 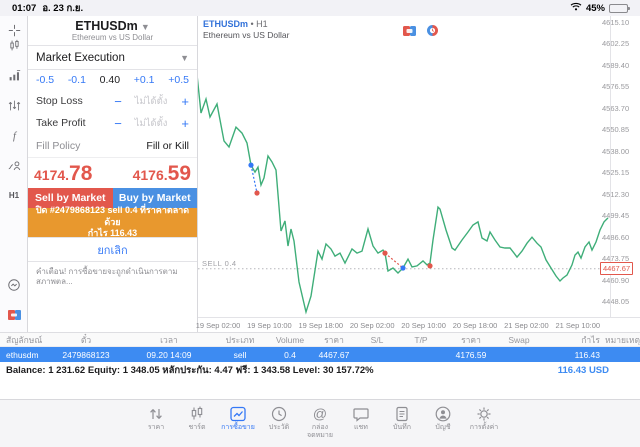 What do you see at coordinates (178, 80) in the screenshot?
I see `volume-inc-large-button: +0.5` at bounding box center [178, 80].